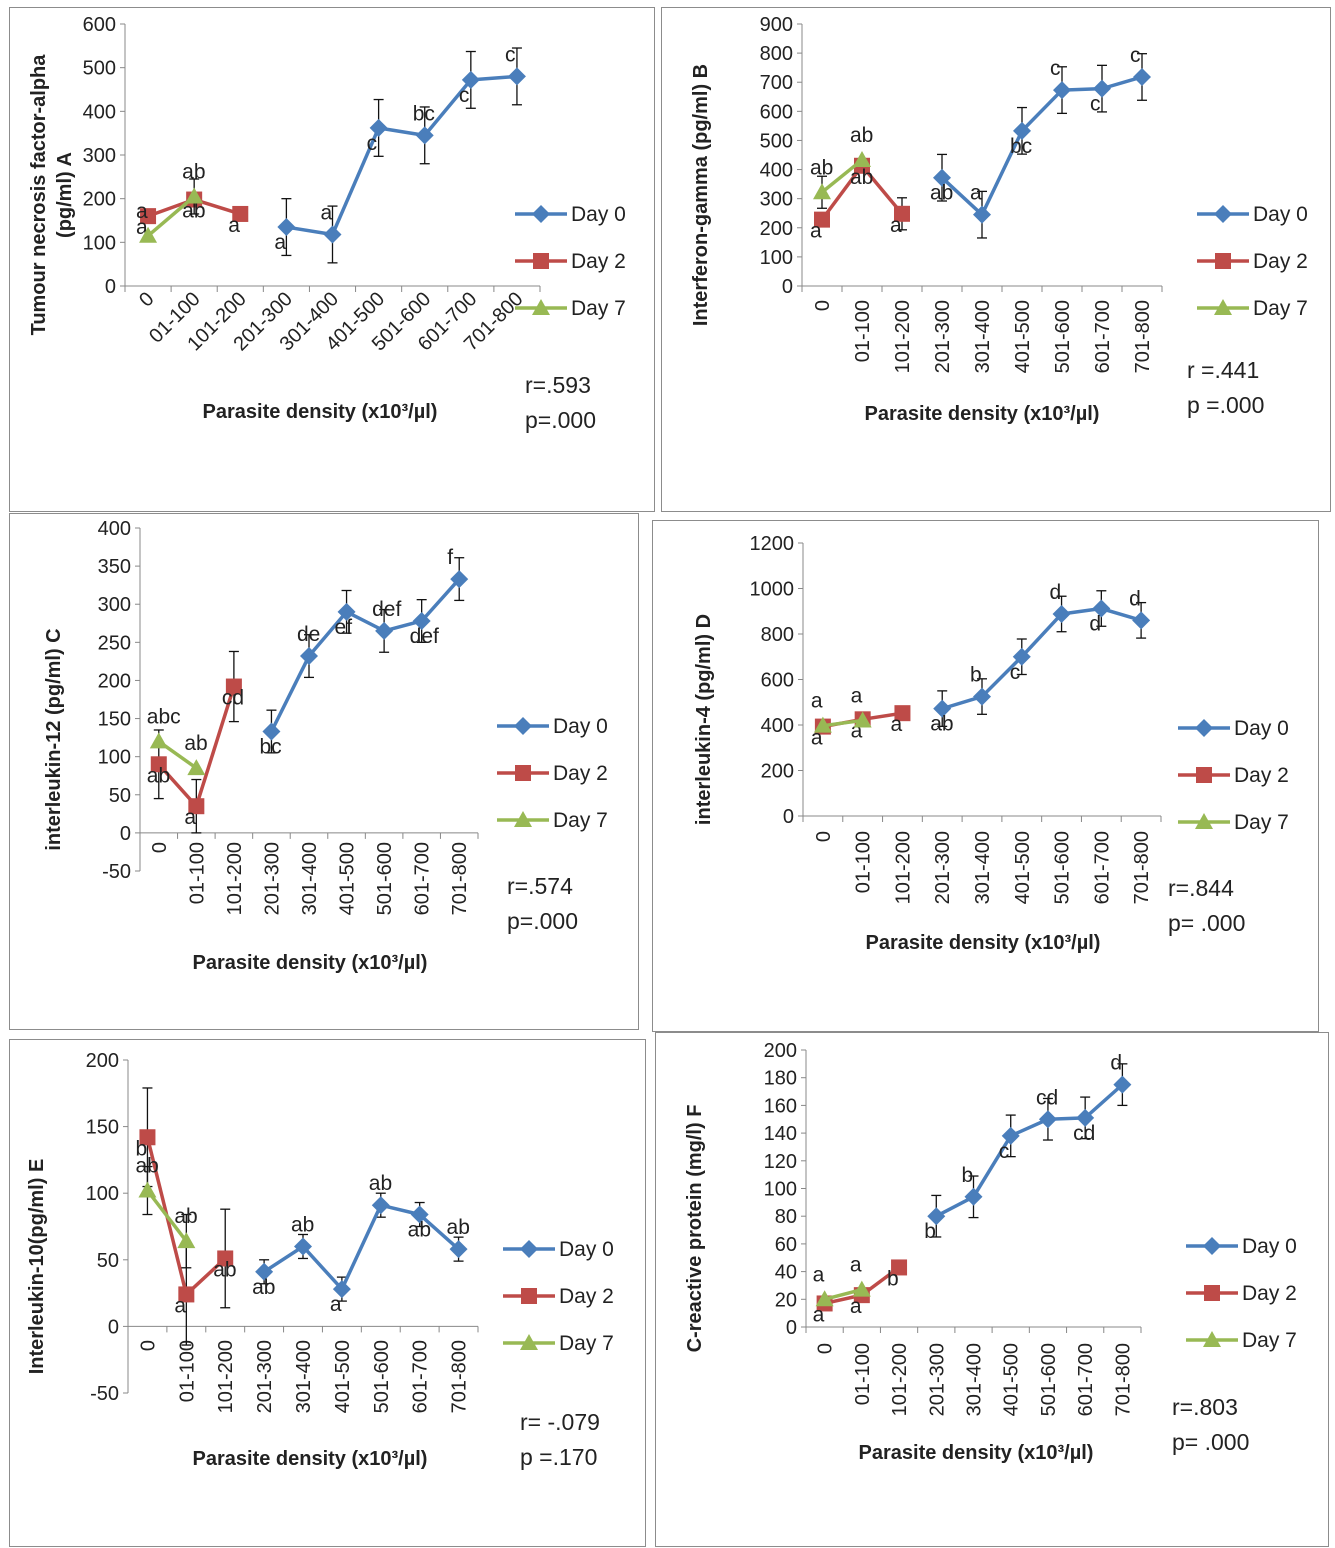  I want to click on y-tick-label: 1200, so click(772, 544).